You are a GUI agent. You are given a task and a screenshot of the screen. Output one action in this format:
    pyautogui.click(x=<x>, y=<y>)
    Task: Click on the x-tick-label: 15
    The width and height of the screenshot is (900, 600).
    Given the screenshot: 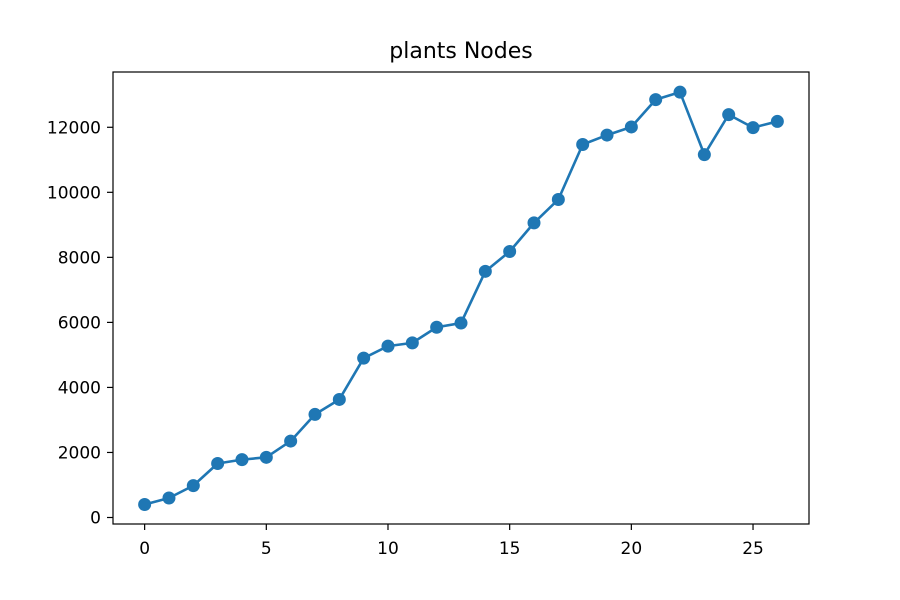 What is the action you would take?
    pyautogui.click(x=510, y=549)
    